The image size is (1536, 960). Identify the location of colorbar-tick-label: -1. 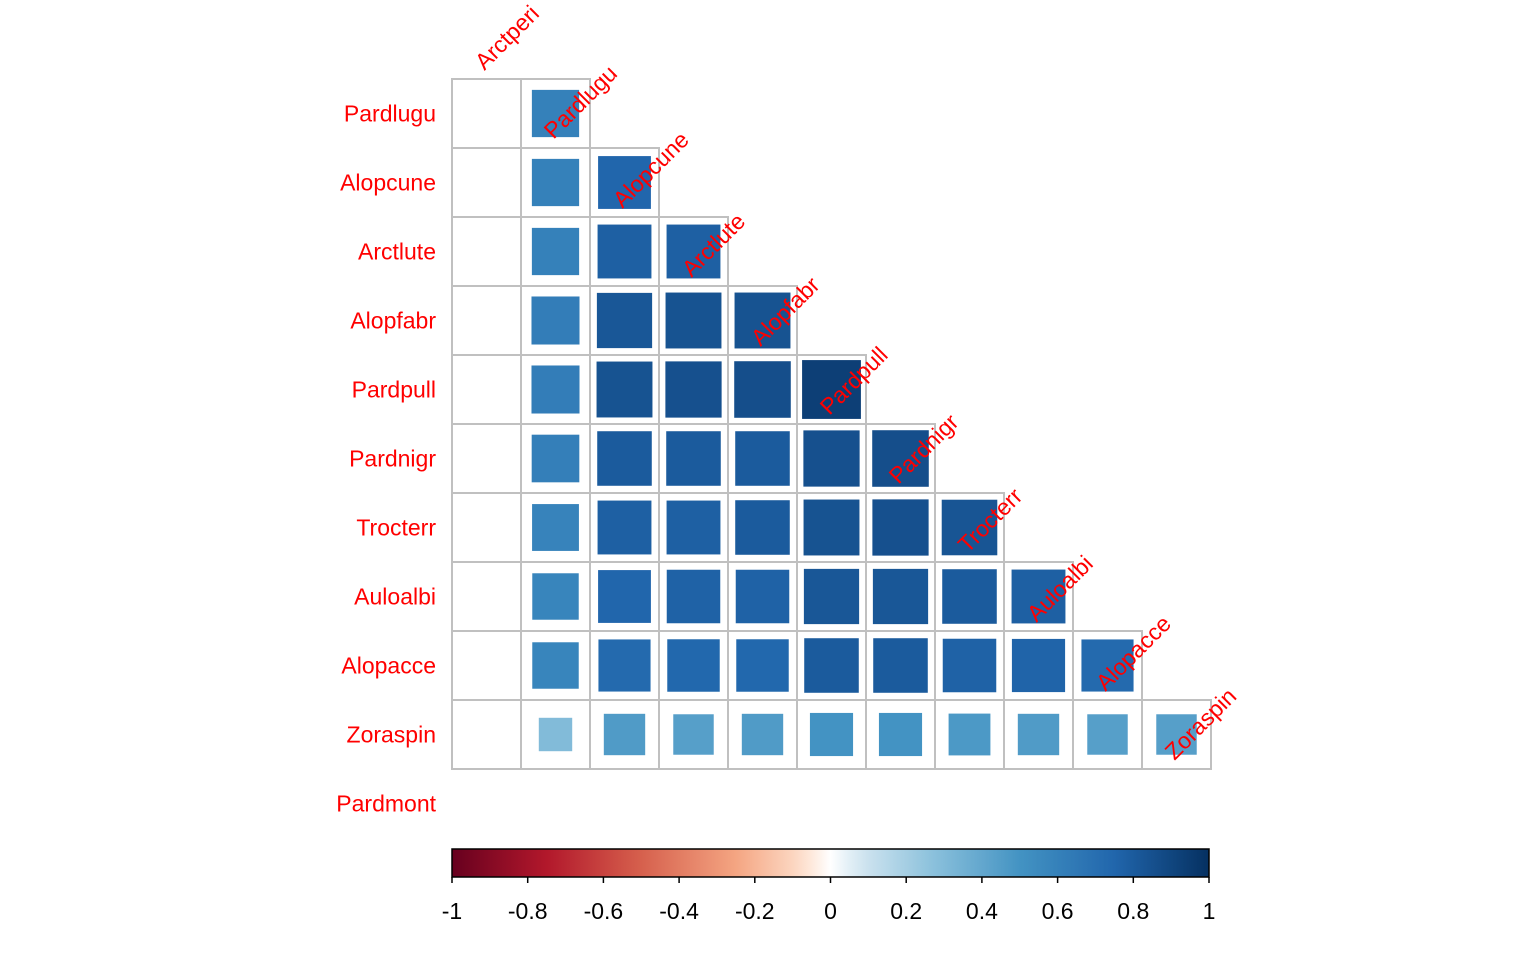
(452, 911).